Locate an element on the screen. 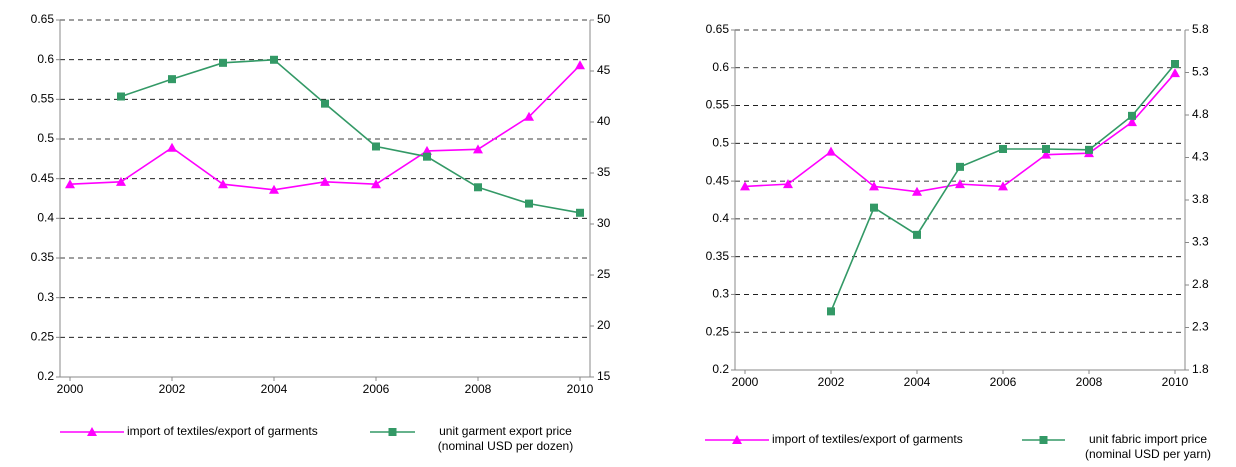 The image size is (1236, 467). y2-tick-label: 30 is located at coordinates (604, 223).